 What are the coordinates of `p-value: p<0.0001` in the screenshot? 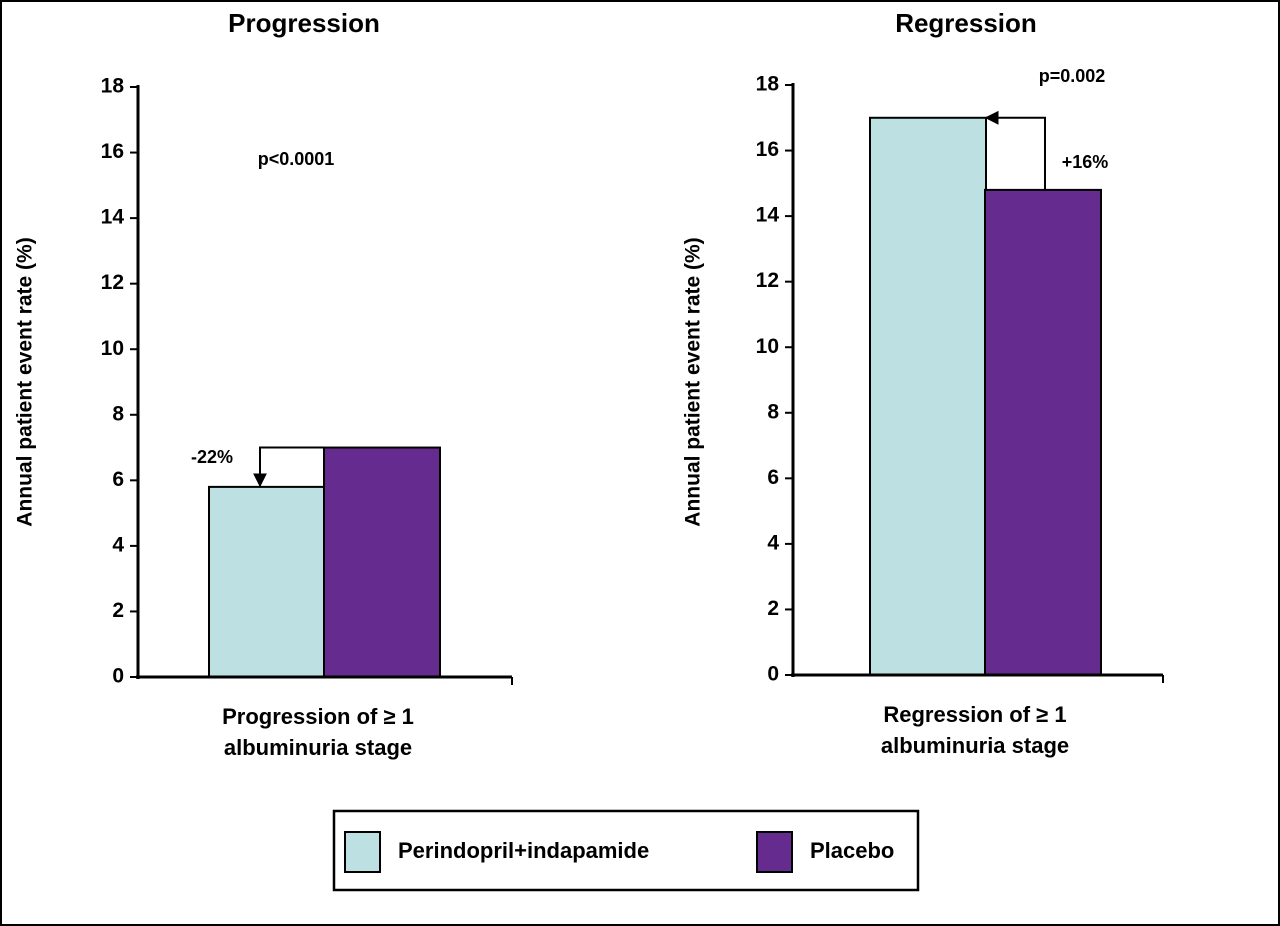 It's located at (296, 159).